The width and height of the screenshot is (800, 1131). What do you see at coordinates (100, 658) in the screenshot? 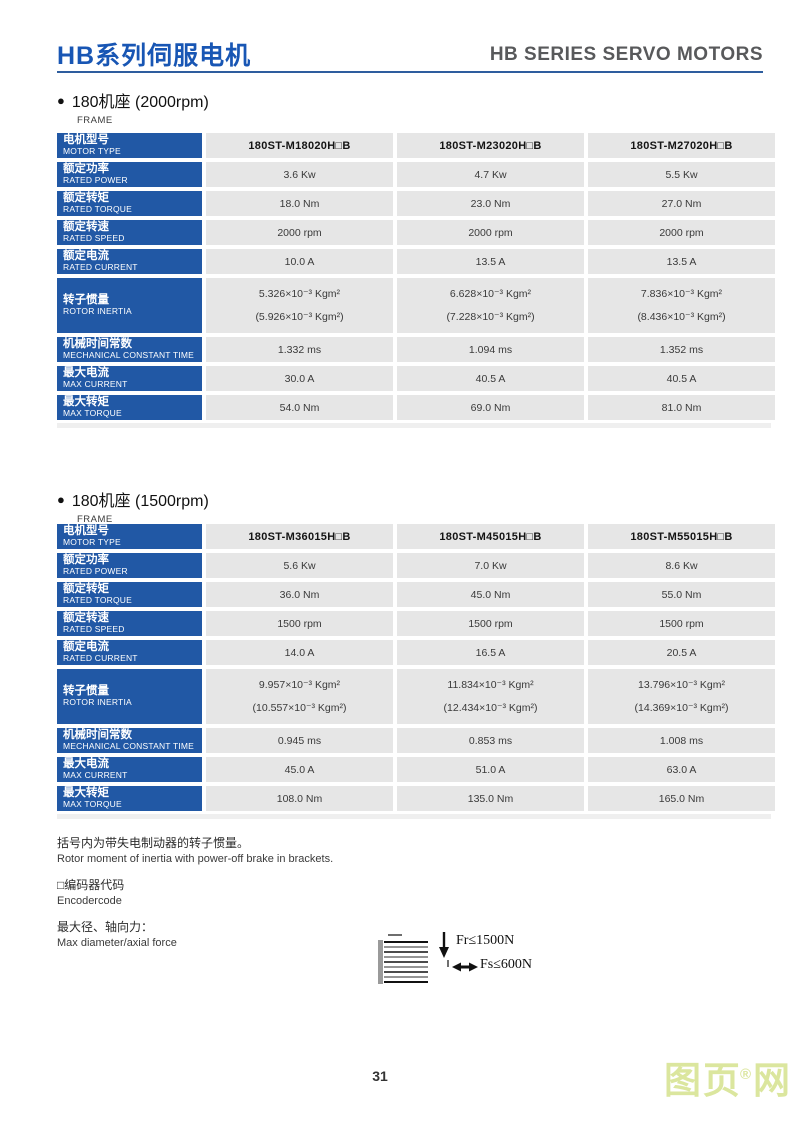
I see `row-label-en: RATED CURRENT` at bounding box center [100, 658].